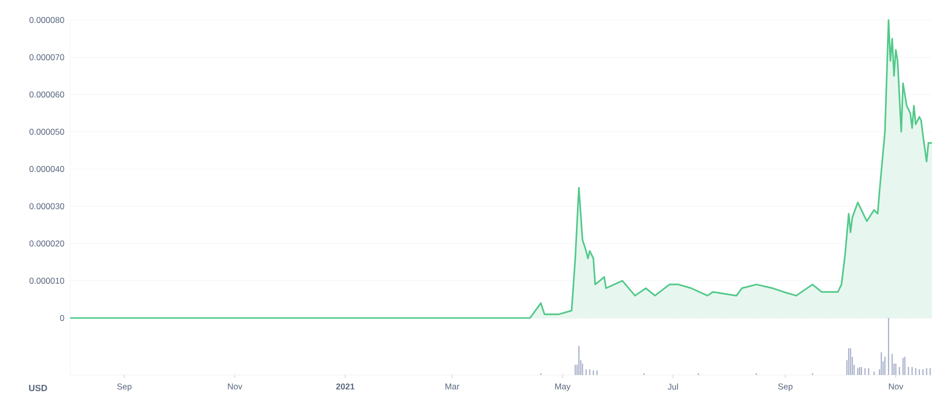 This screenshot has height=398, width=946. What do you see at coordinates (46, 281) in the screenshot?
I see `y-tick-label: 0.000010` at bounding box center [46, 281].